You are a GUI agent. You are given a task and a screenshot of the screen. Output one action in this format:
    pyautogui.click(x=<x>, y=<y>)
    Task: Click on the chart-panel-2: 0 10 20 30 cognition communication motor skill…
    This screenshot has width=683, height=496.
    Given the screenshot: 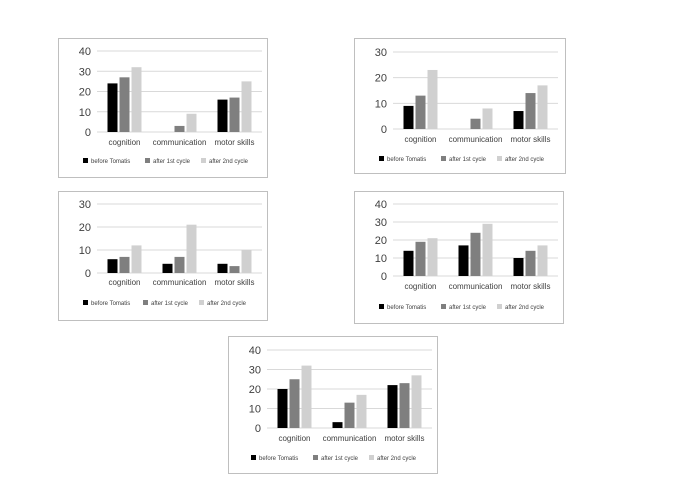 What is the action you would take?
    pyautogui.click(x=460, y=106)
    